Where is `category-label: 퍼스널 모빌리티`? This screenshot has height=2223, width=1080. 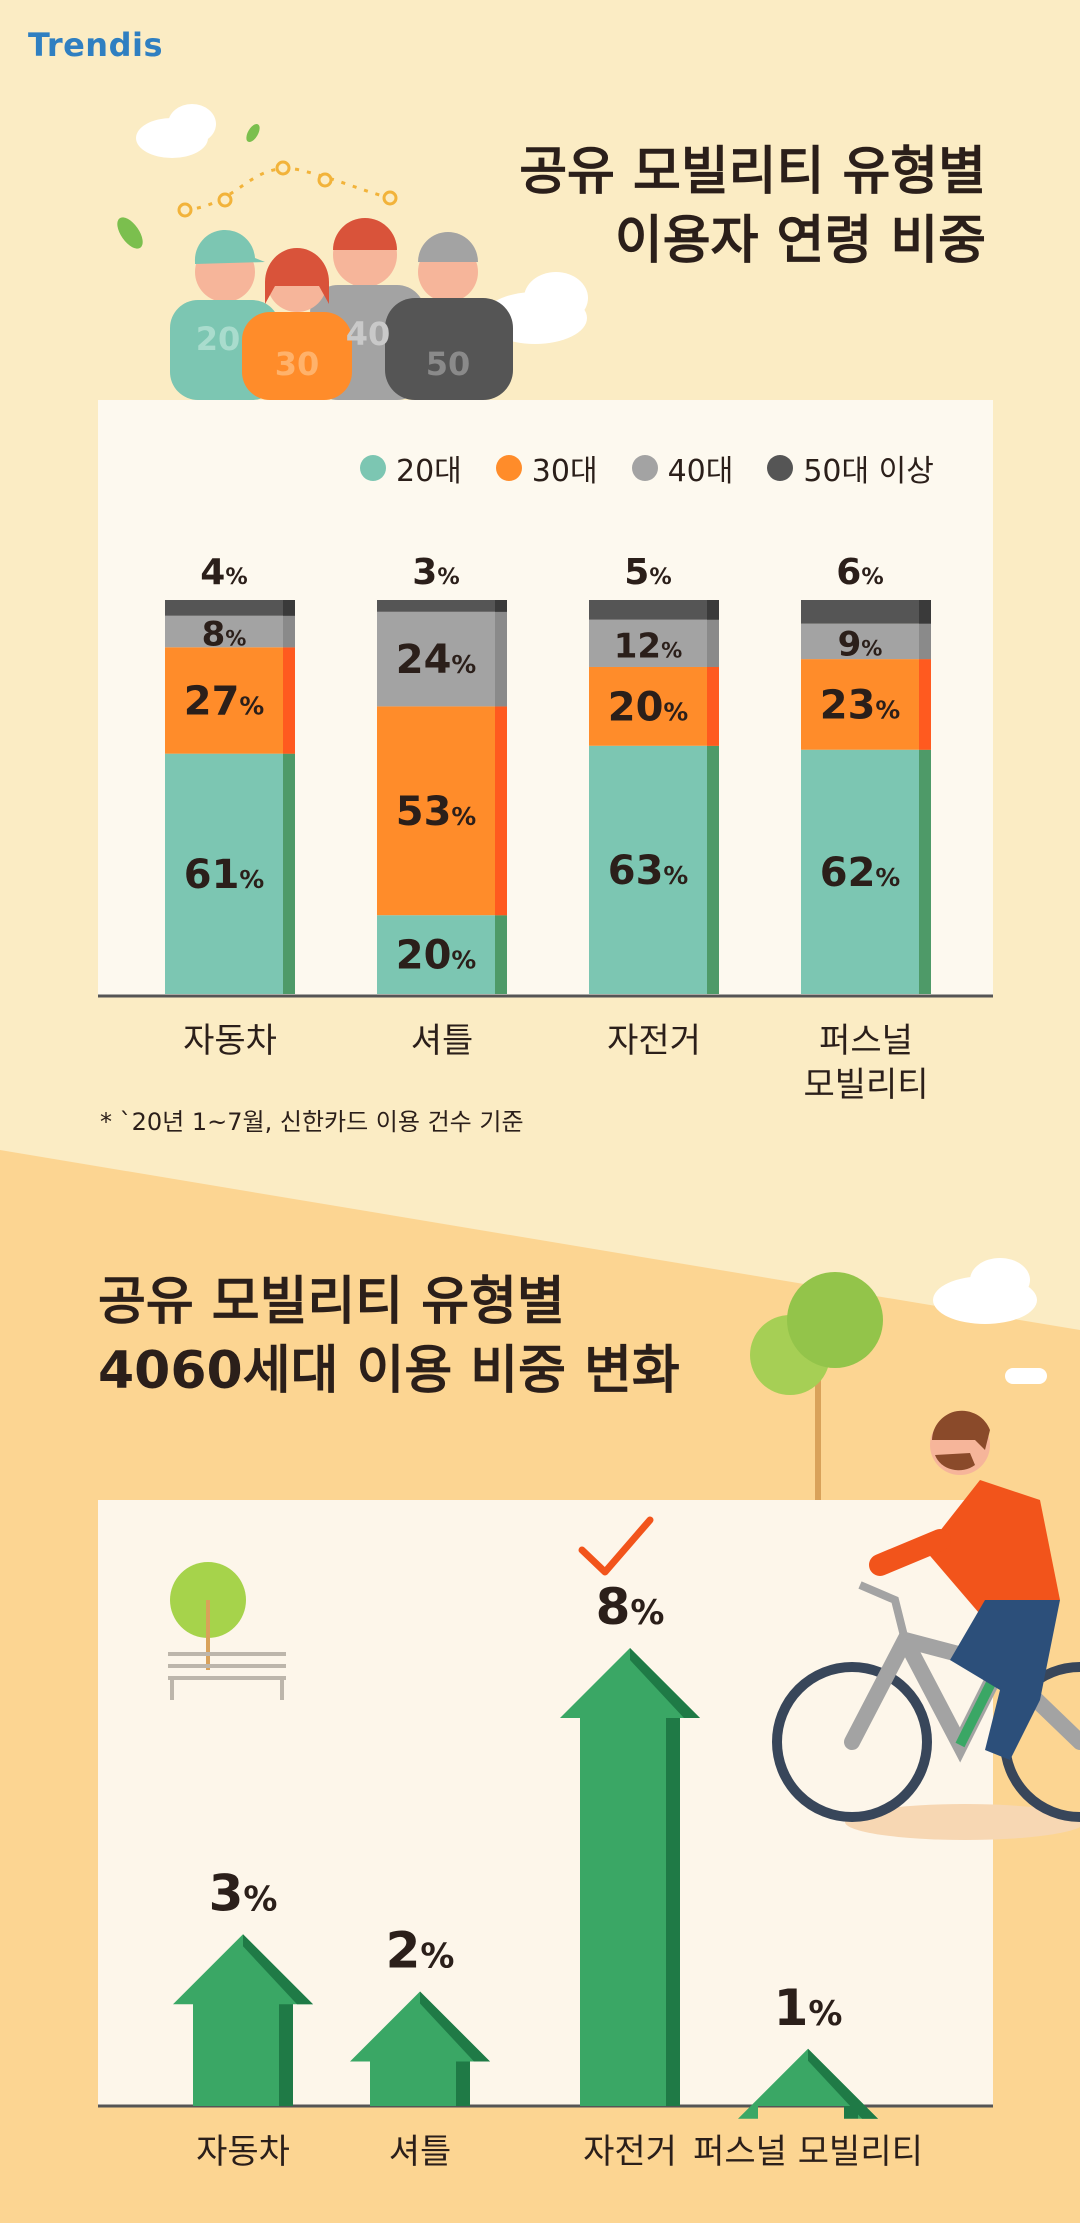 category-label: 퍼스널 모빌리티 is located at coordinates (808, 2152).